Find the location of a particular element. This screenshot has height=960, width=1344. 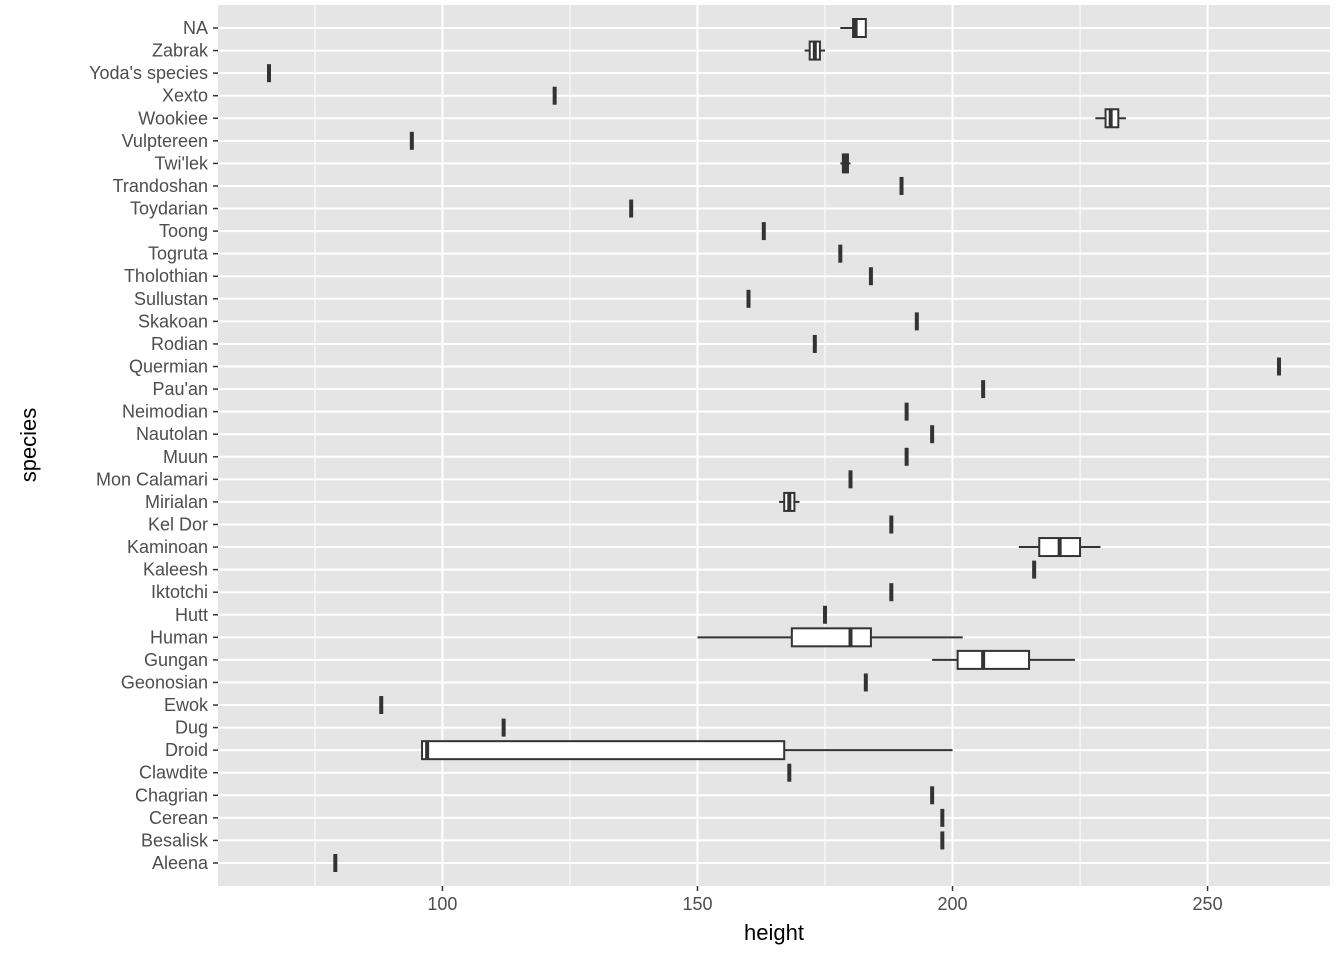

y-tick-label: Ewok is located at coordinates (186, 705).